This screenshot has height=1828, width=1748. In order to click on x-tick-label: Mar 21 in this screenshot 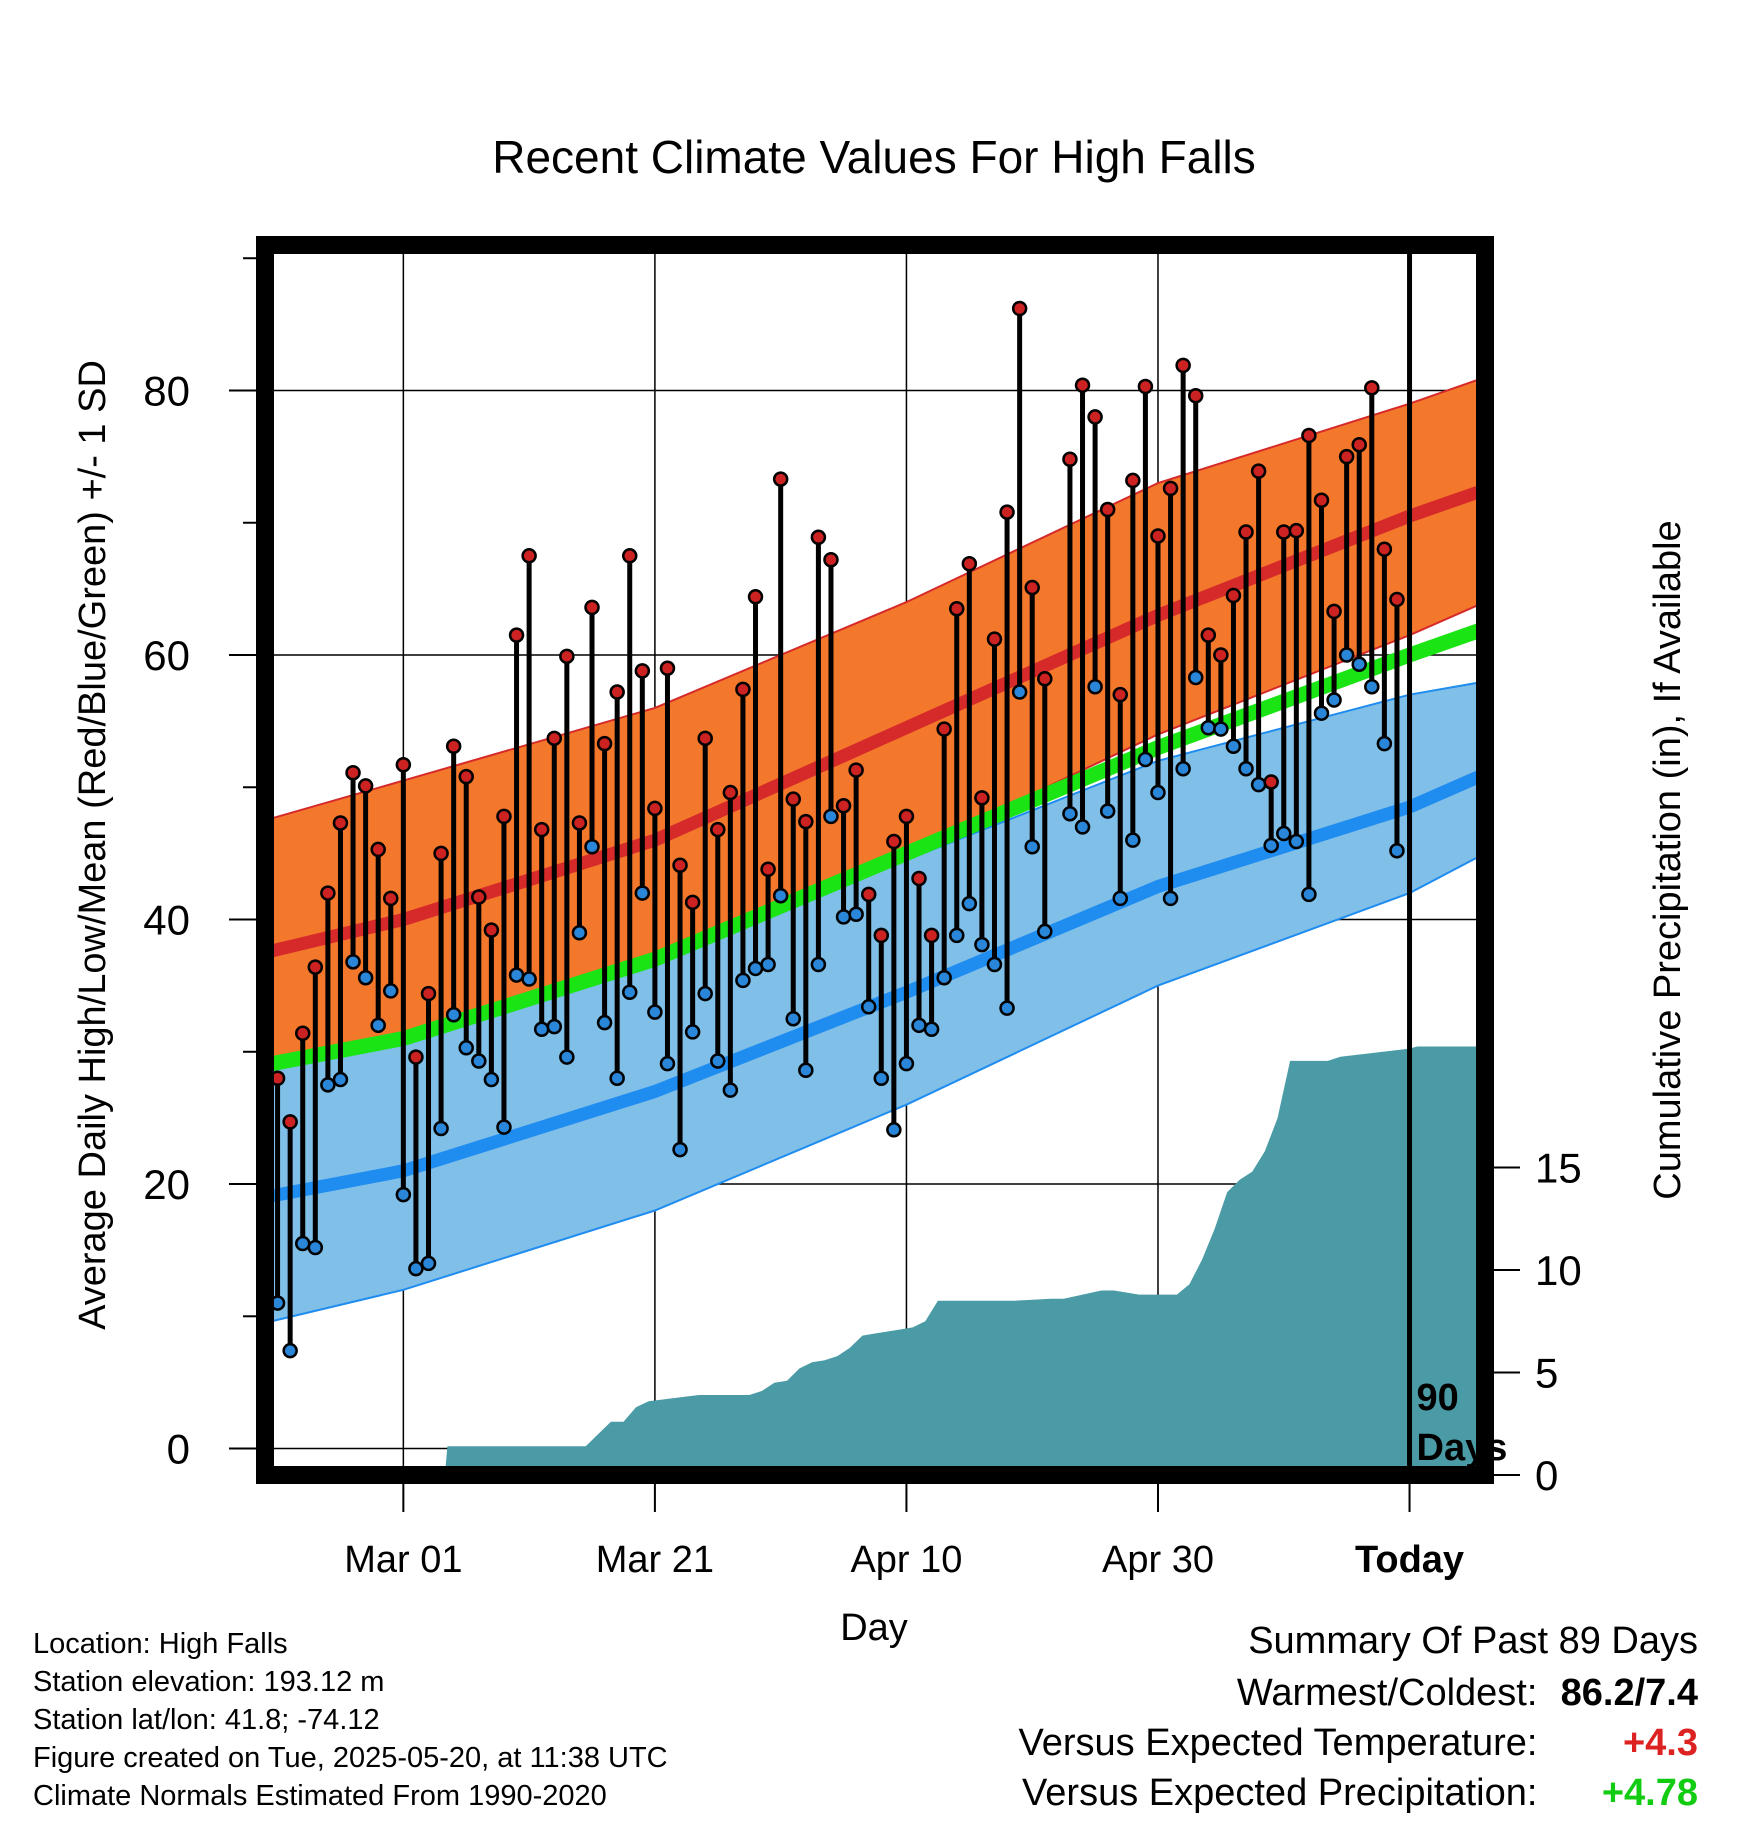, I will do `click(655, 1560)`.